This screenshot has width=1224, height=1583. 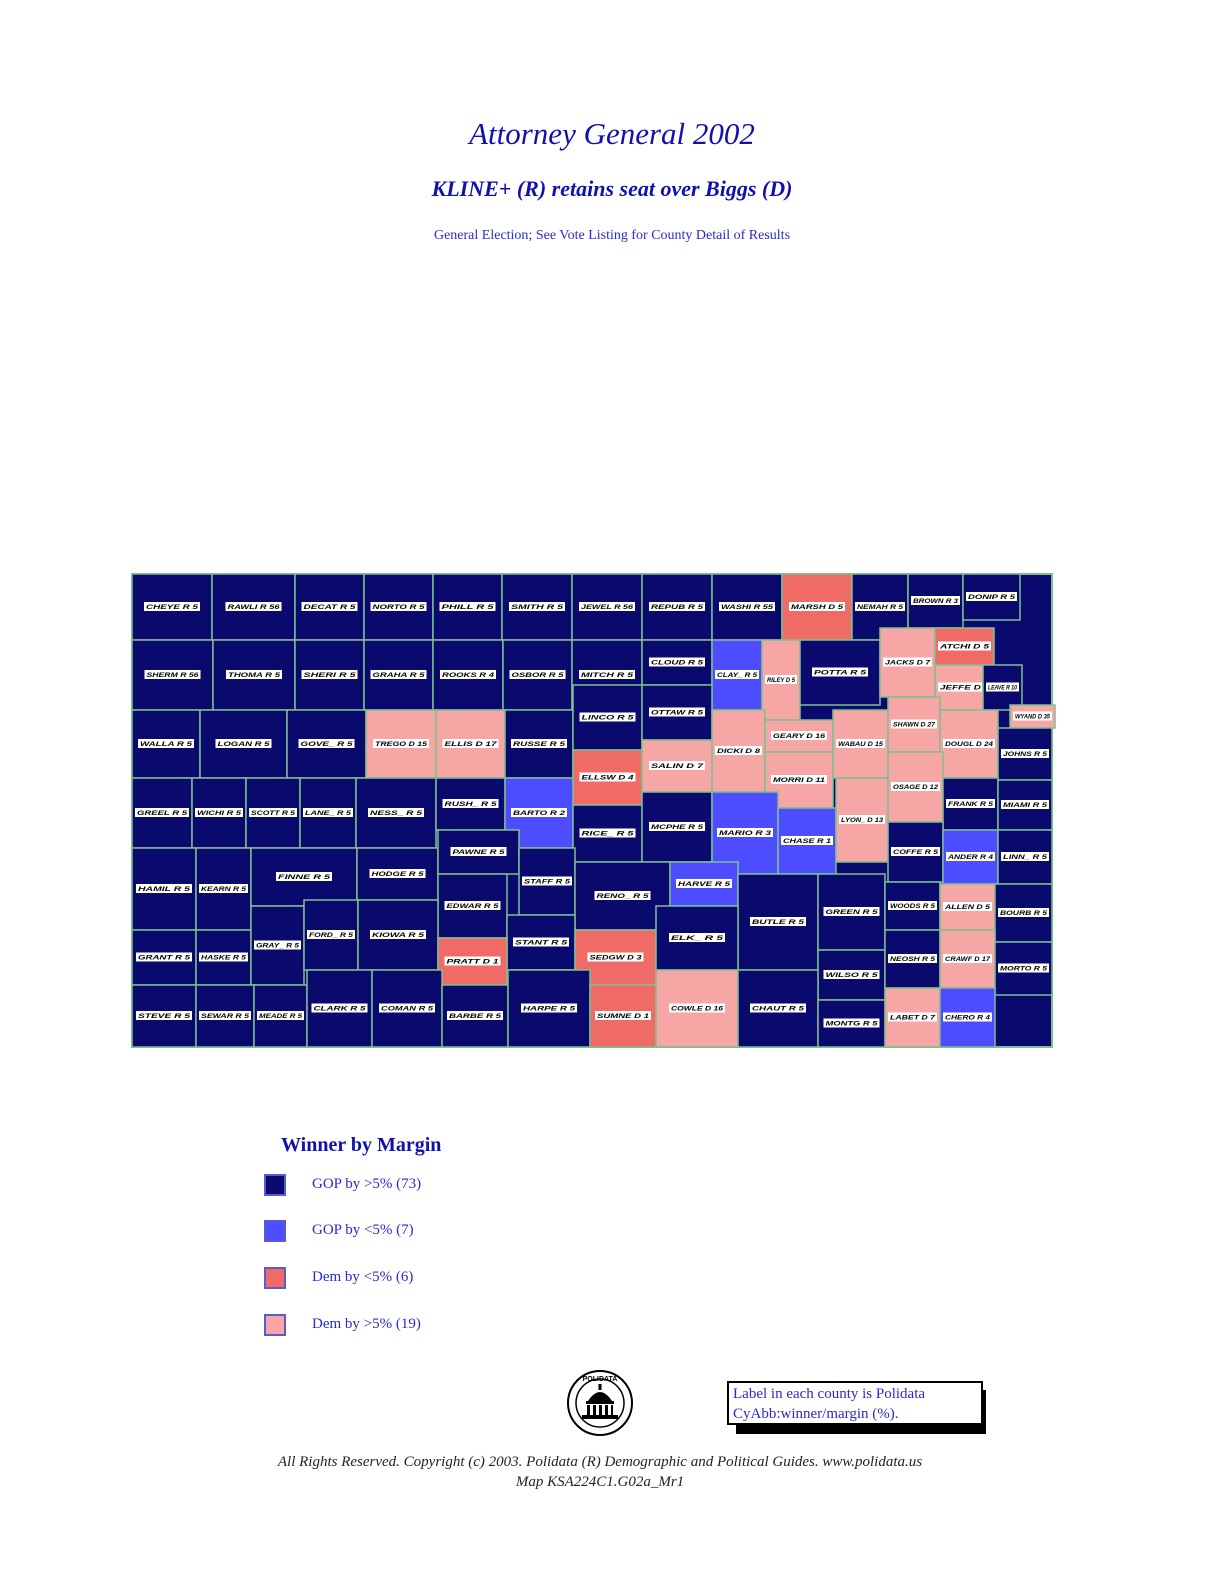 I want to click on county: JOHNS R 5, so click(x=1025, y=754).